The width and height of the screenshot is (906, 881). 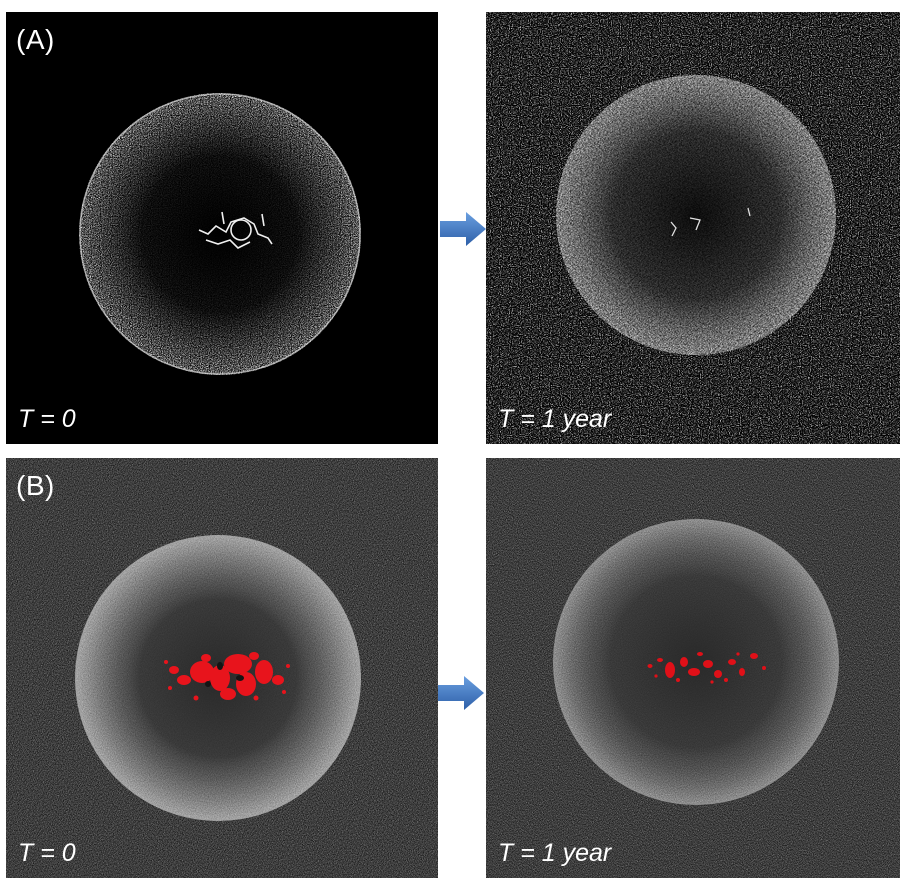 What do you see at coordinates (47, 853) in the screenshot?
I see `time-label-b-t0: T = 0` at bounding box center [47, 853].